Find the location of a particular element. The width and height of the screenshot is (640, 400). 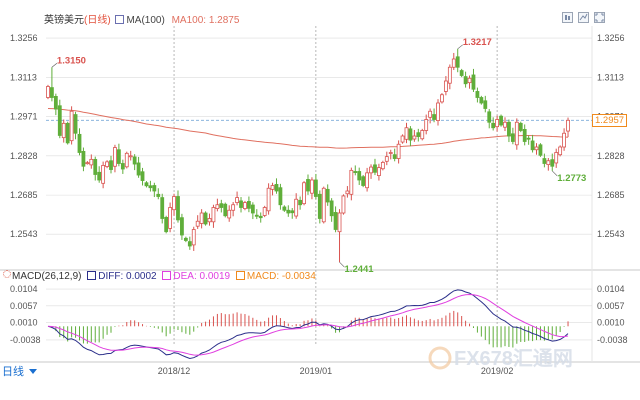

annotation-label: 1.2441 is located at coordinates (360, 269).